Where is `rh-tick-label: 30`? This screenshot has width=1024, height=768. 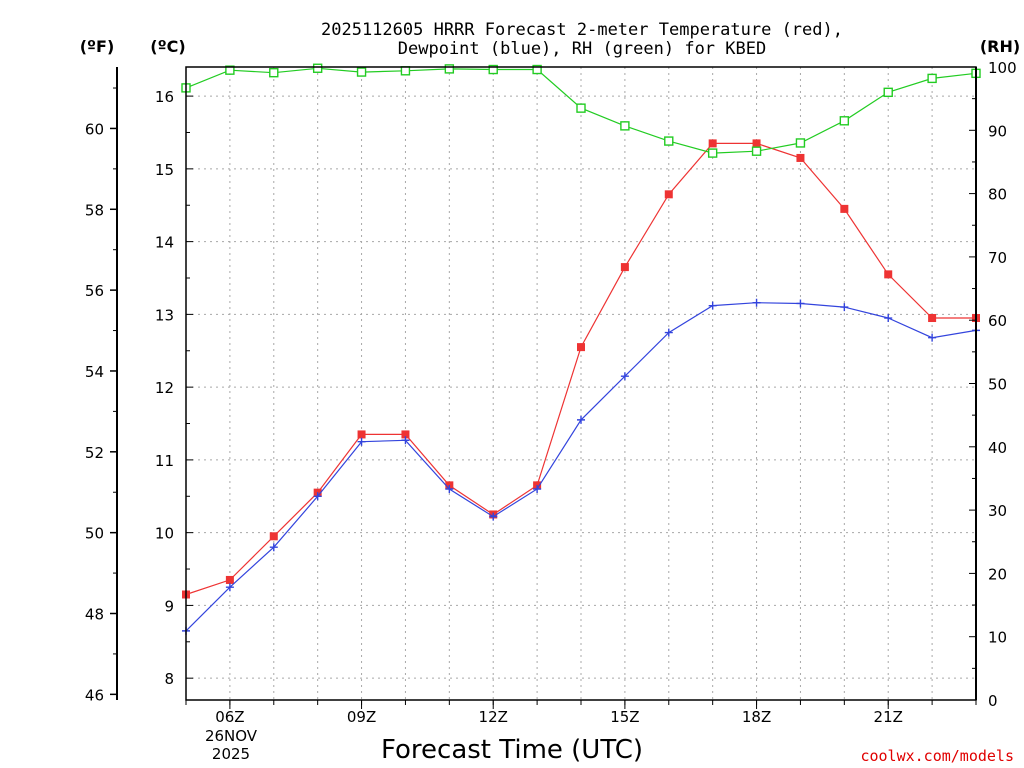
rh-tick-label: 30 is located at coordinates (997, 511).